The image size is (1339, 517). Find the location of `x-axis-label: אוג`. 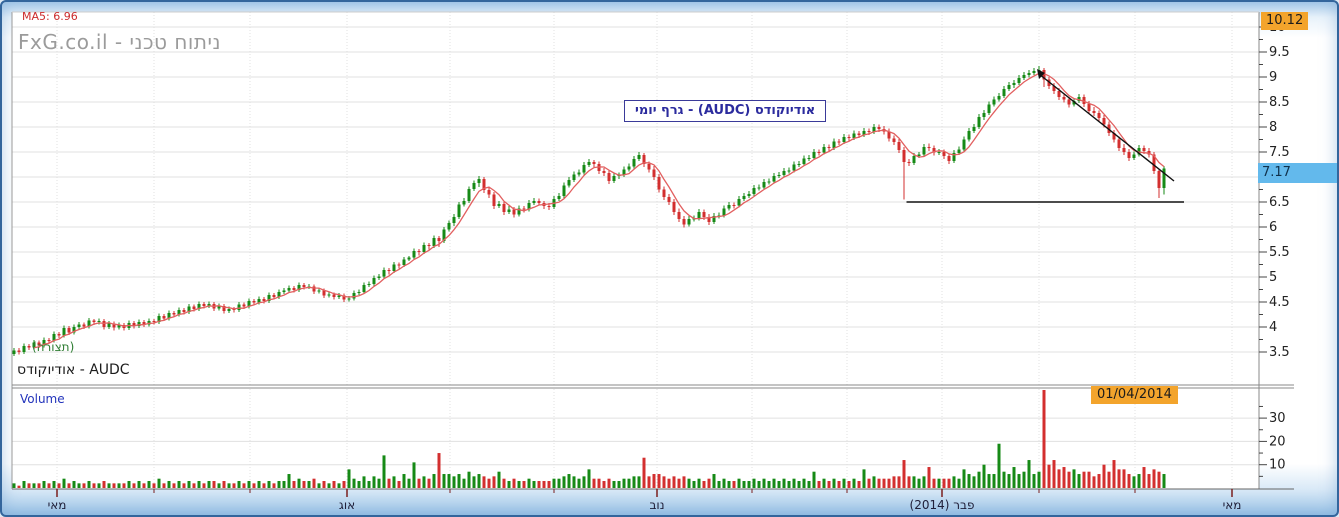

x-axis-label: אוג is located at coordinates (347, 505).